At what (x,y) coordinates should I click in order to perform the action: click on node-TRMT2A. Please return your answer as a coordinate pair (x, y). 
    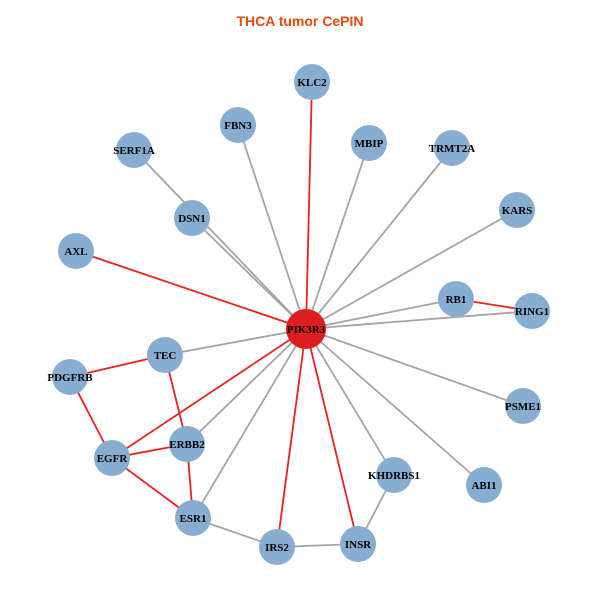
    Looking at the image, I should click on (452, 148).